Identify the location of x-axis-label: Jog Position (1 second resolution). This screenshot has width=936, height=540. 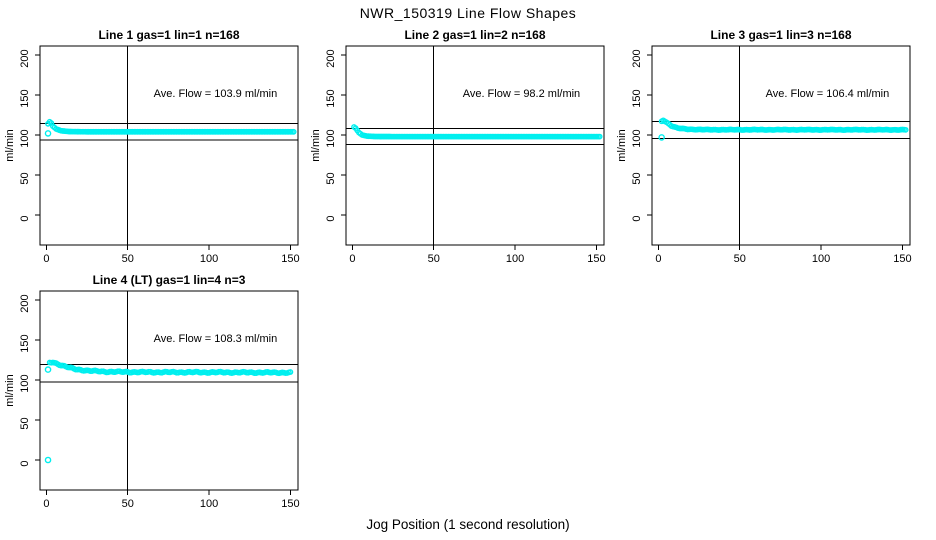
(468, 524).